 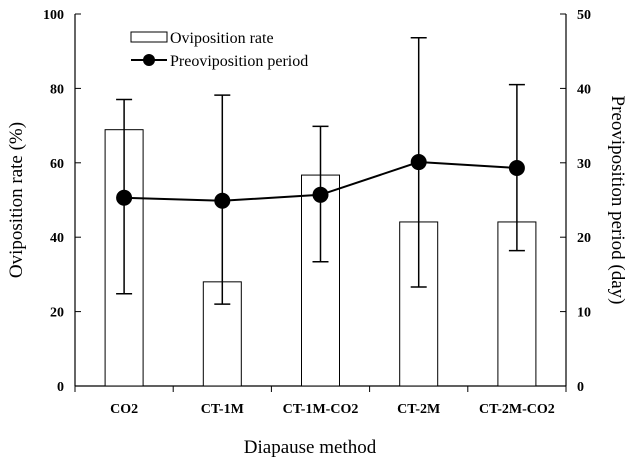 I want to click on x-tick-label: CO2, so click(x=124, y=409).